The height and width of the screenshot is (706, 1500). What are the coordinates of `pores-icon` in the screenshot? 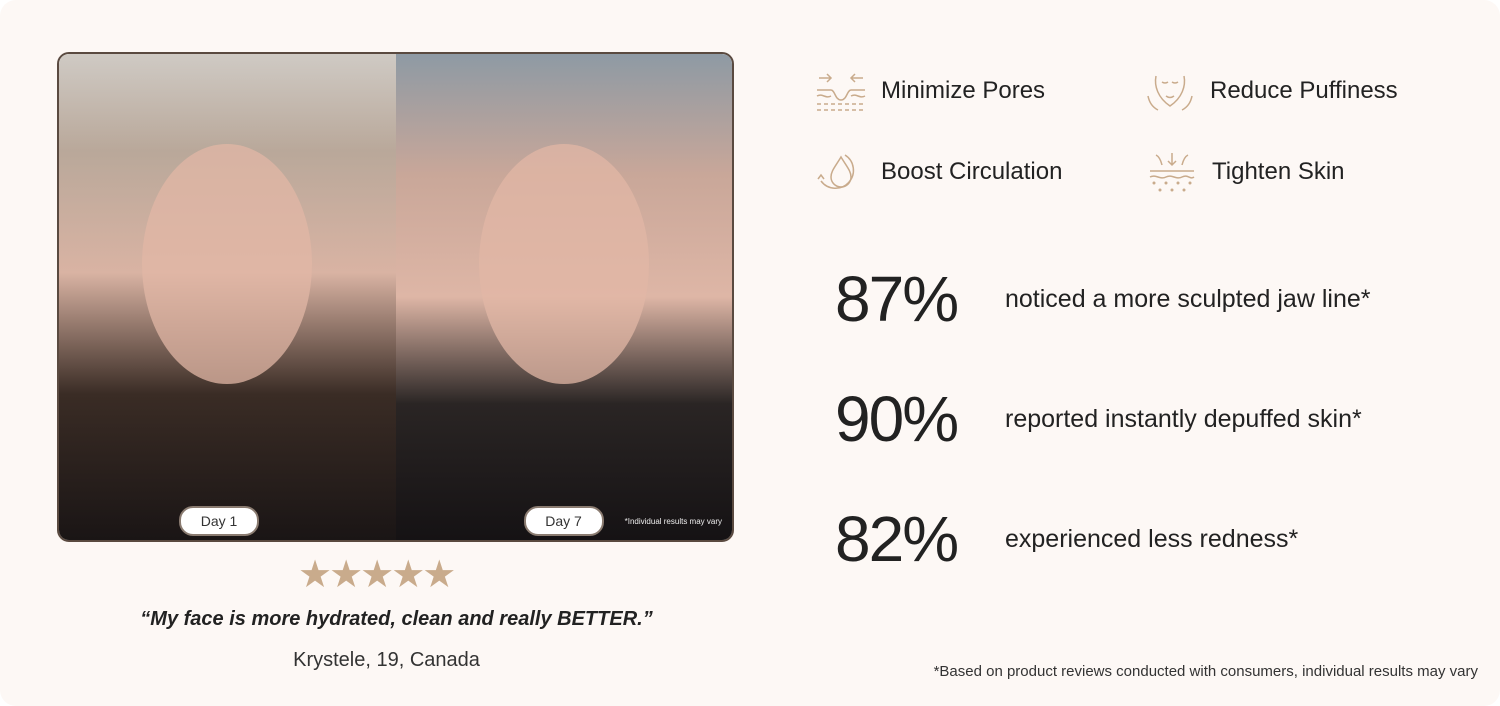 It's located at (841, 92).